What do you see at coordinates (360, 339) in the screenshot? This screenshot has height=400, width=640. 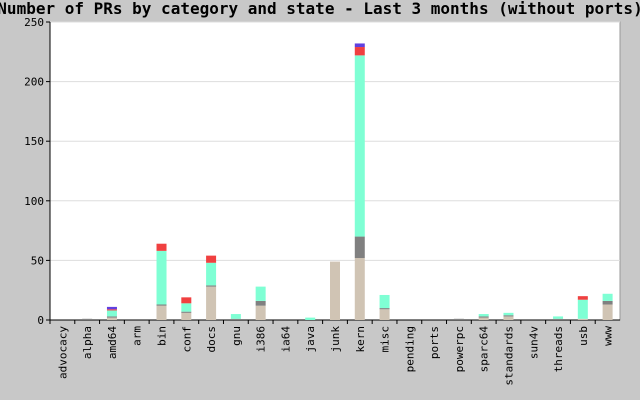 I see `x-tick-label: kern` at bounding box center [360, 339].